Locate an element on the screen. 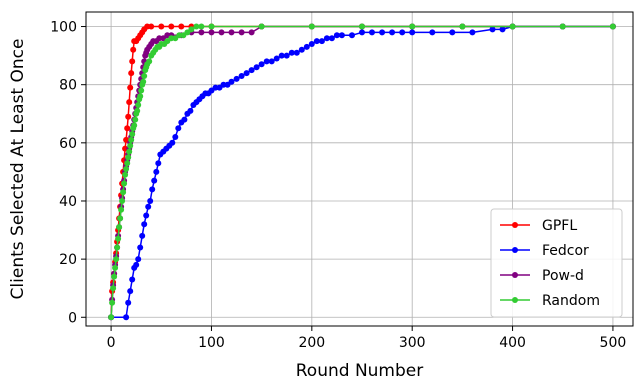 Image resolution: width=636 pixels, height=387 pixels. y-tick-label: 0 is located at coordinates (72, 318).